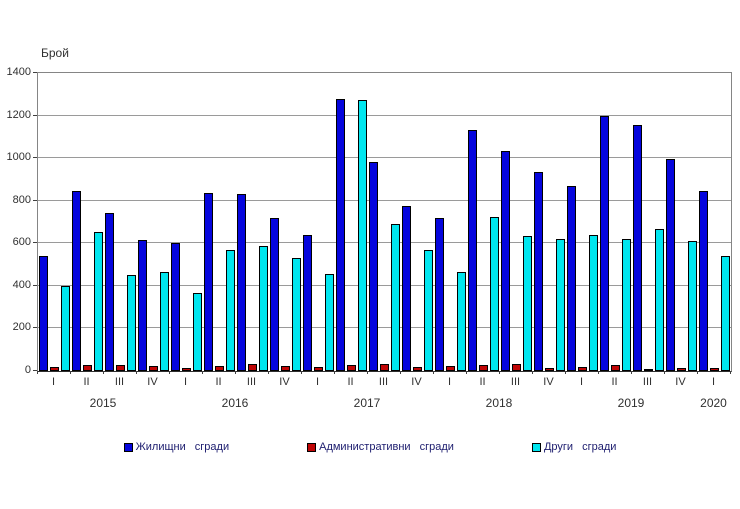  What do you see at coordinates (21, 284) in the screenshot?
I see `y-tick-label-400: 400` at bounding box center [21, 284].